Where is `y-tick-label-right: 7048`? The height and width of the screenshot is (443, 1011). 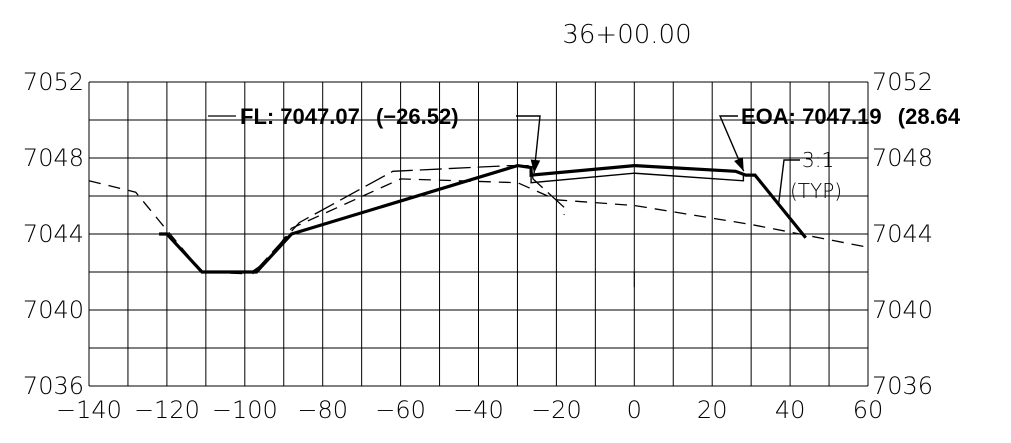 y-tick-label-right: 7048 is located at coordinates (902, 158).